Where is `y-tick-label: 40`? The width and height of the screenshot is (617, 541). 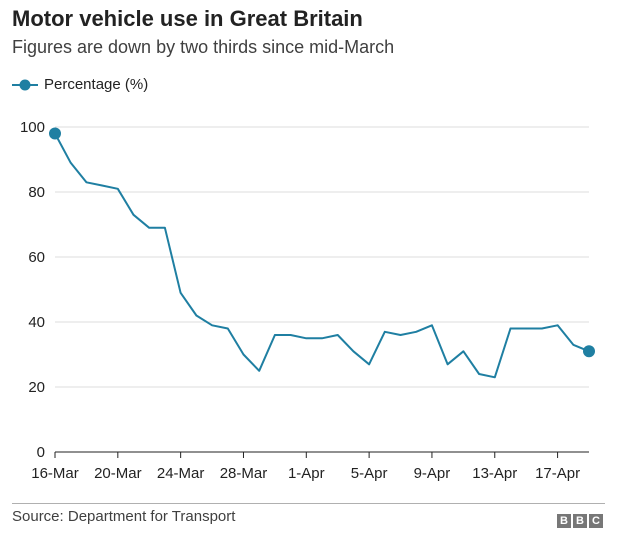
y-tick-label: 40 is located at coordinates (36, 322).